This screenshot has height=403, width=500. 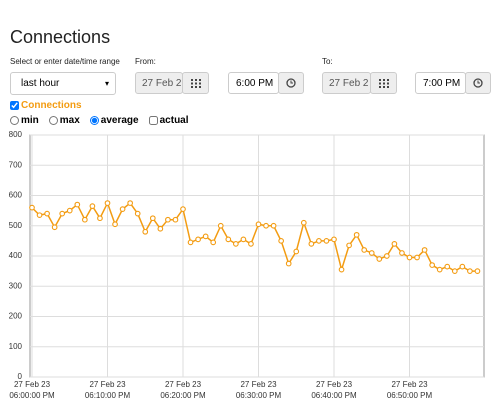 What do you see at coordinates (183, 395) in the screenshot?
I see `x-tick-label: 06:20:00 PM` at bounding box center [183, 395].